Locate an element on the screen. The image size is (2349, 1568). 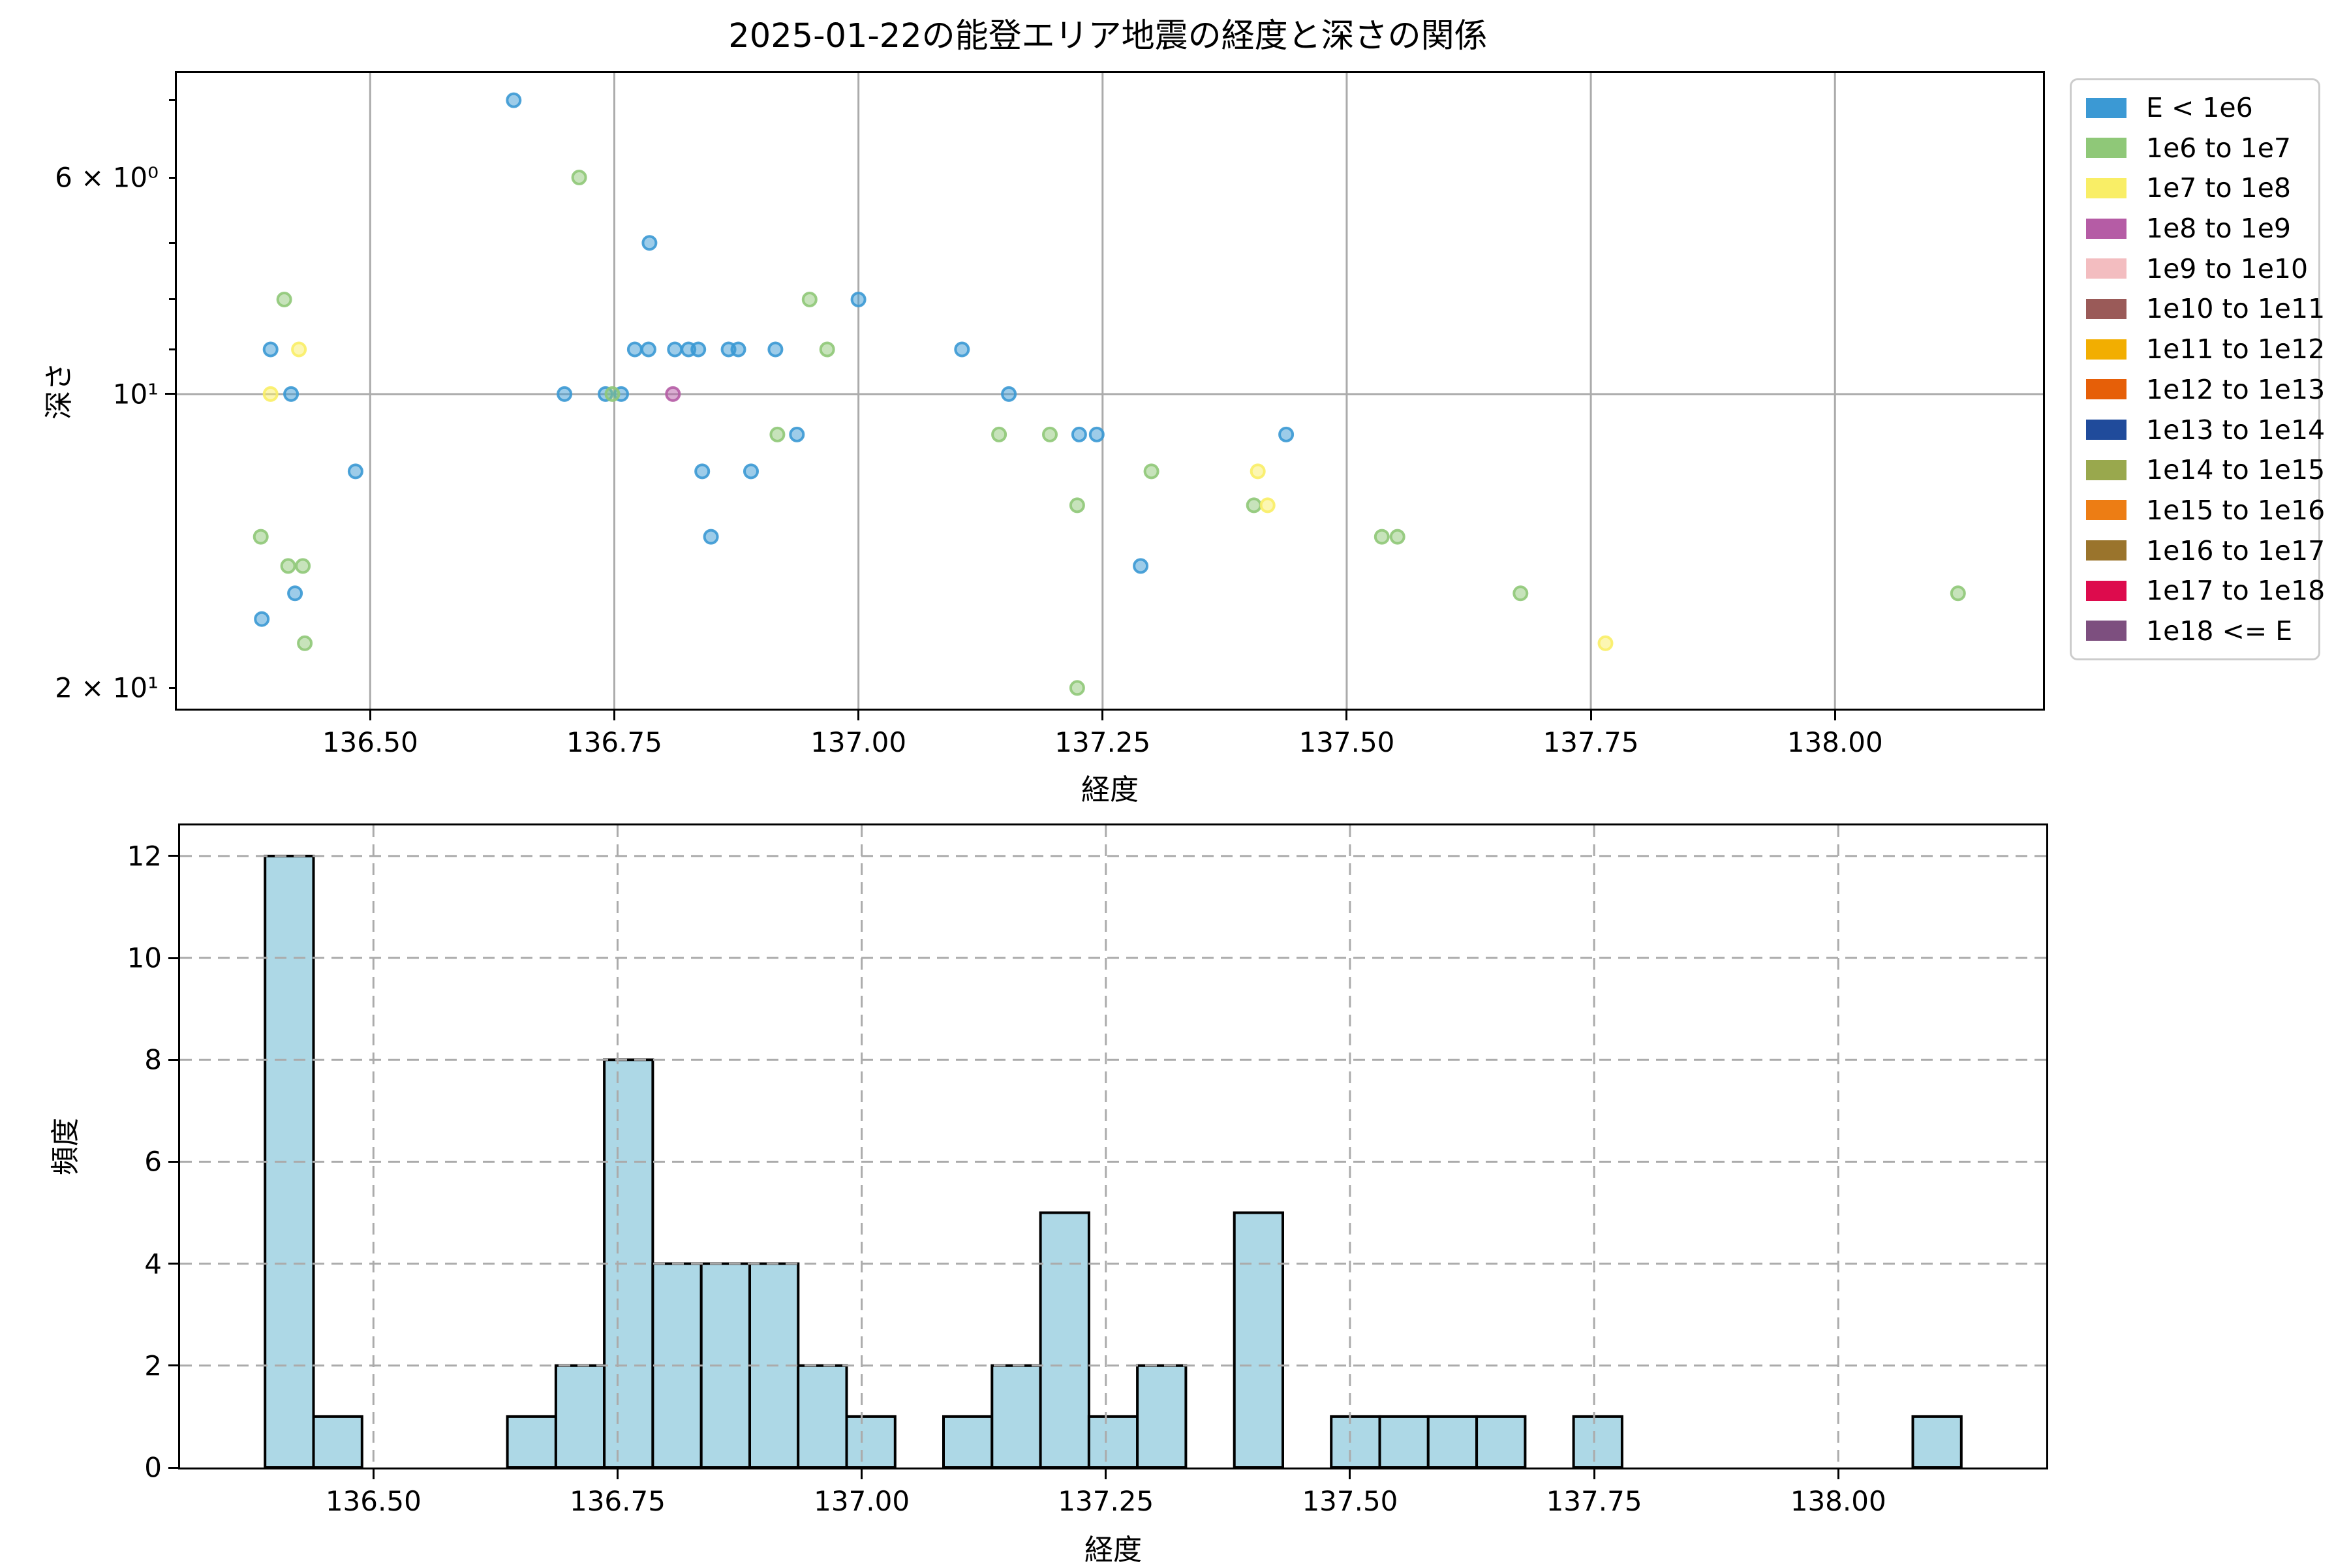
legend-label: 1e7 to 1e8 is located at coordinates (2219, 188).